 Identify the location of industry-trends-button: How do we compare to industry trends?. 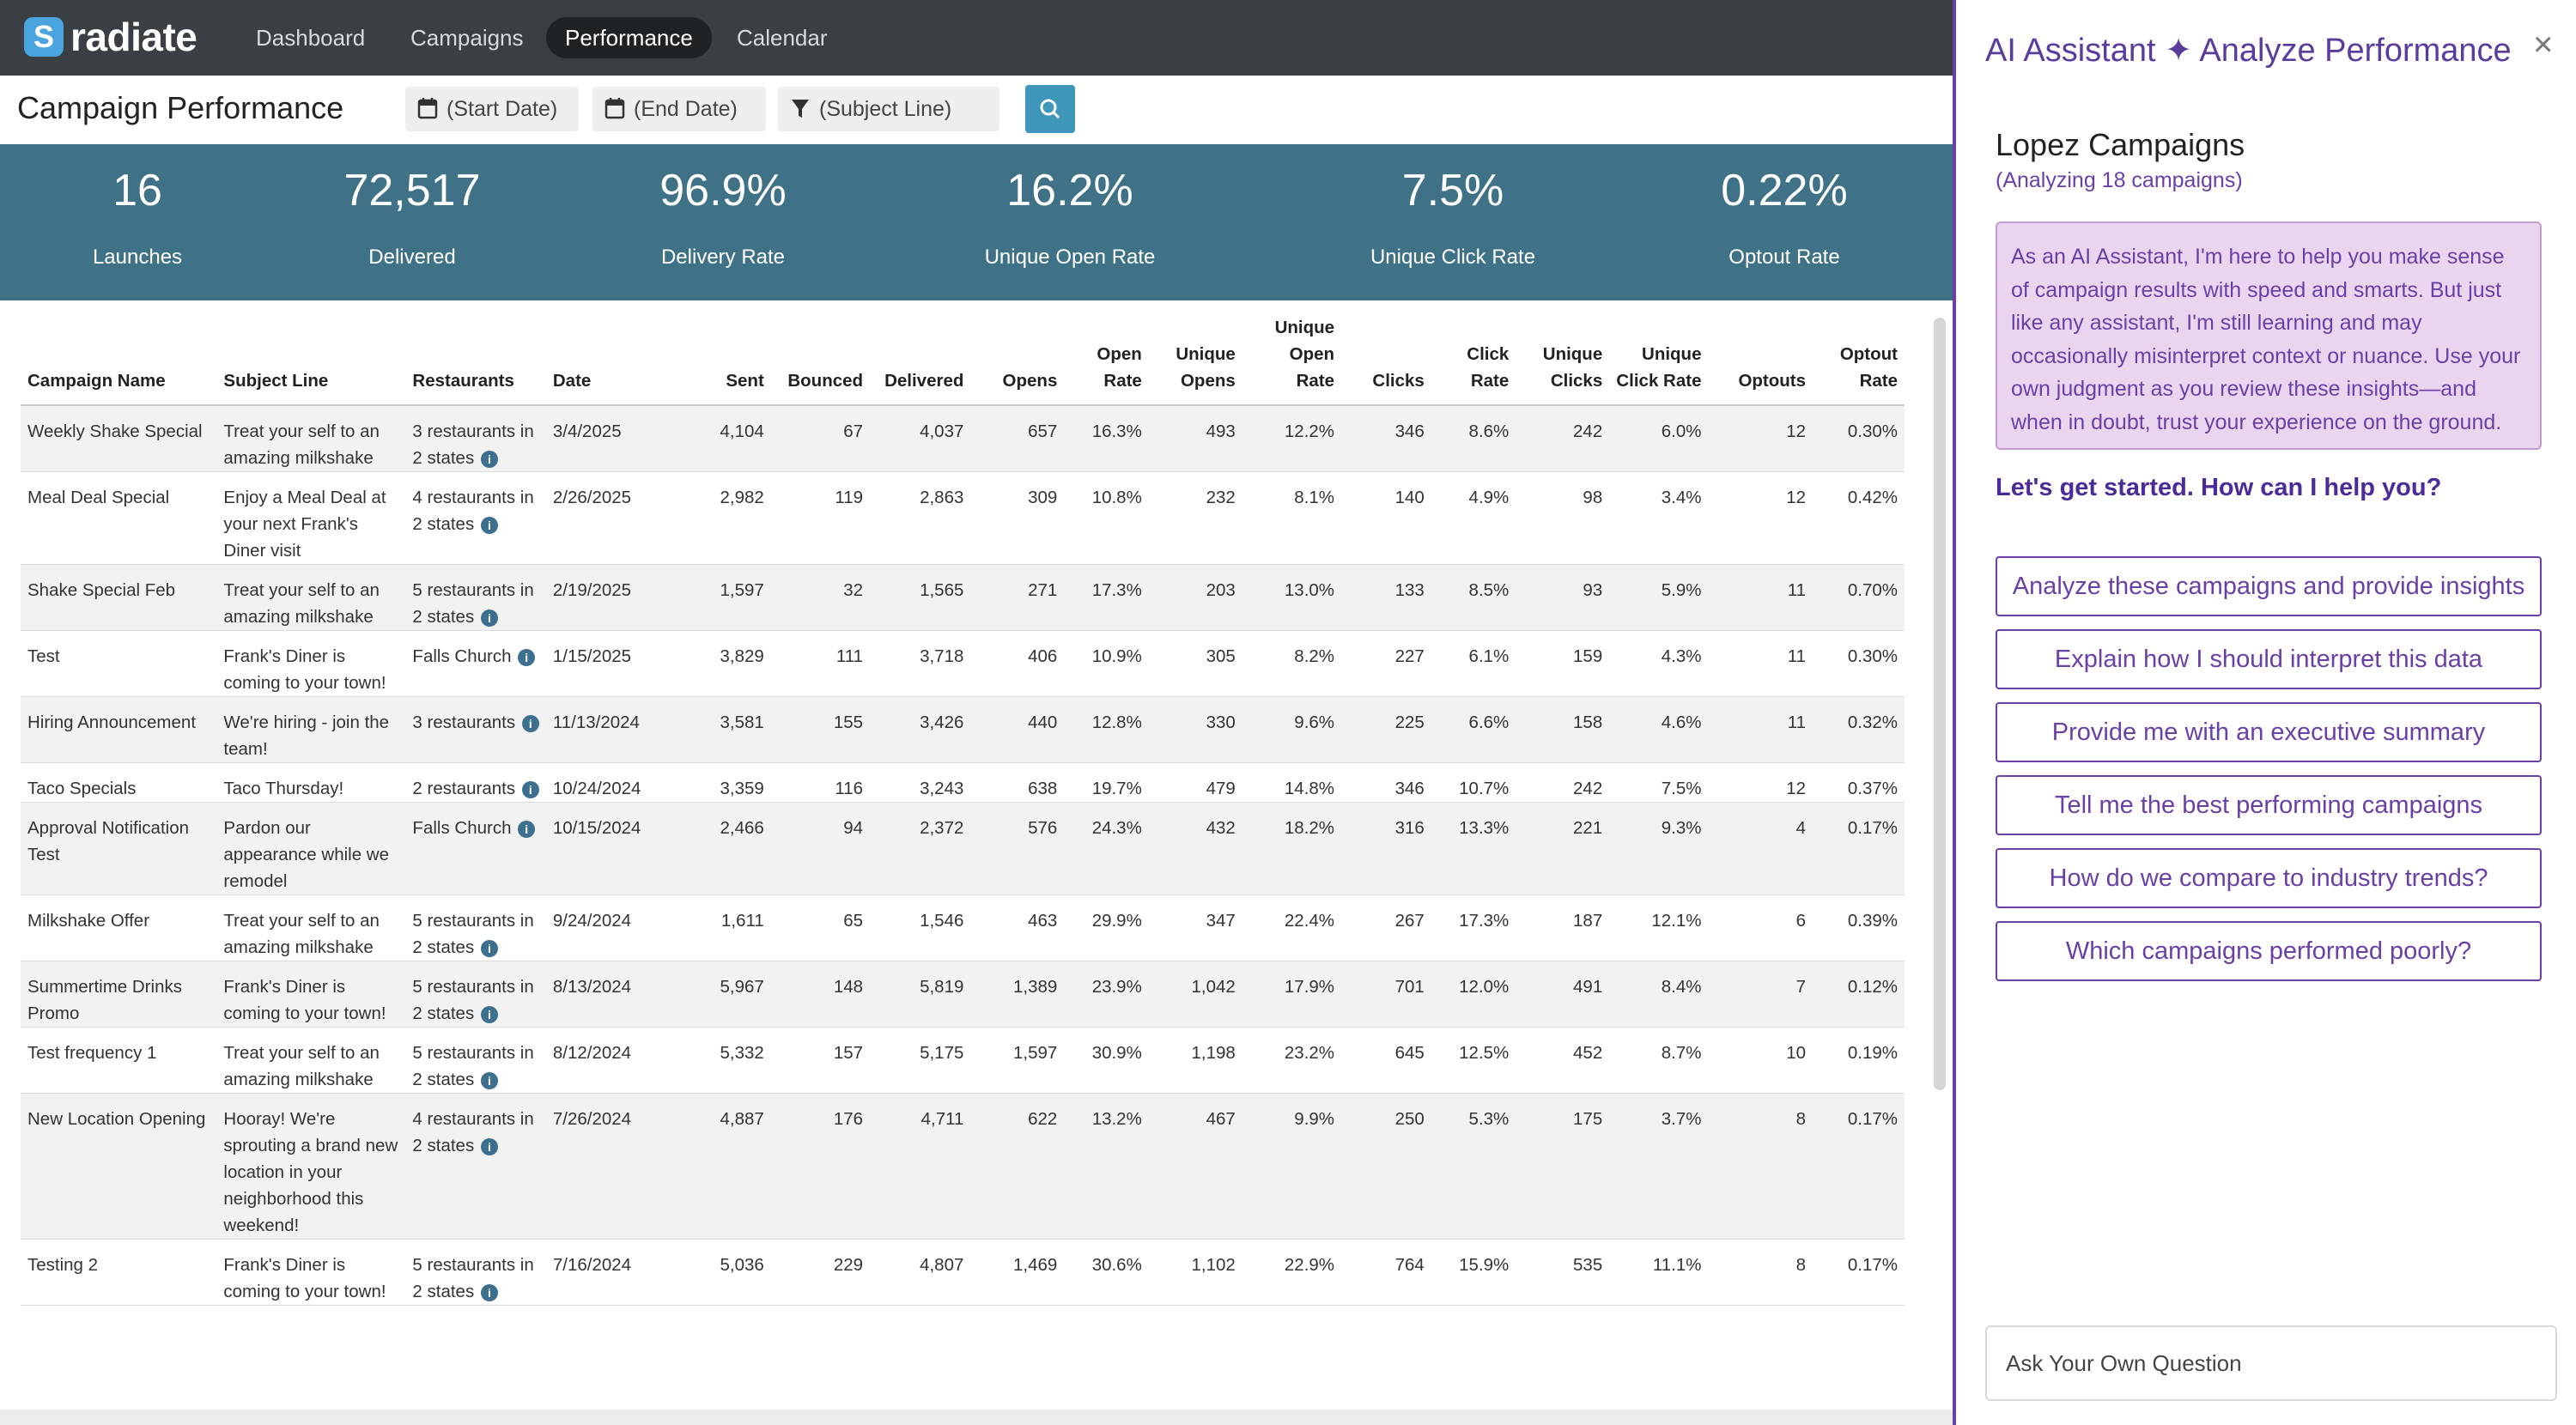
(2269, 878).